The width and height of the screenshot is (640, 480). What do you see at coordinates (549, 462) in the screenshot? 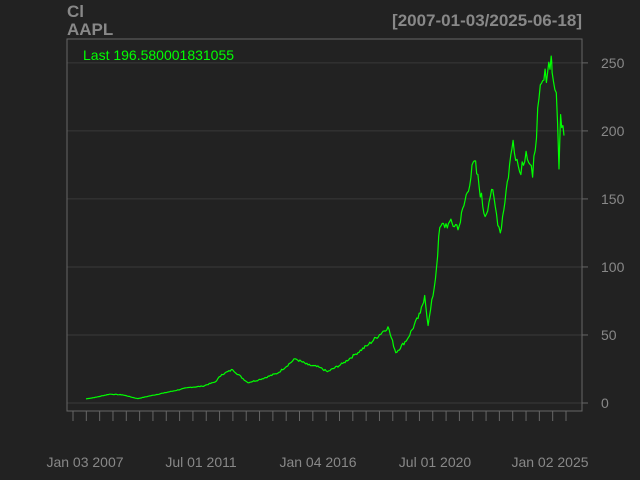
I see `x-tick-label: Jan 02 2025` at bounding box center [549, 462].